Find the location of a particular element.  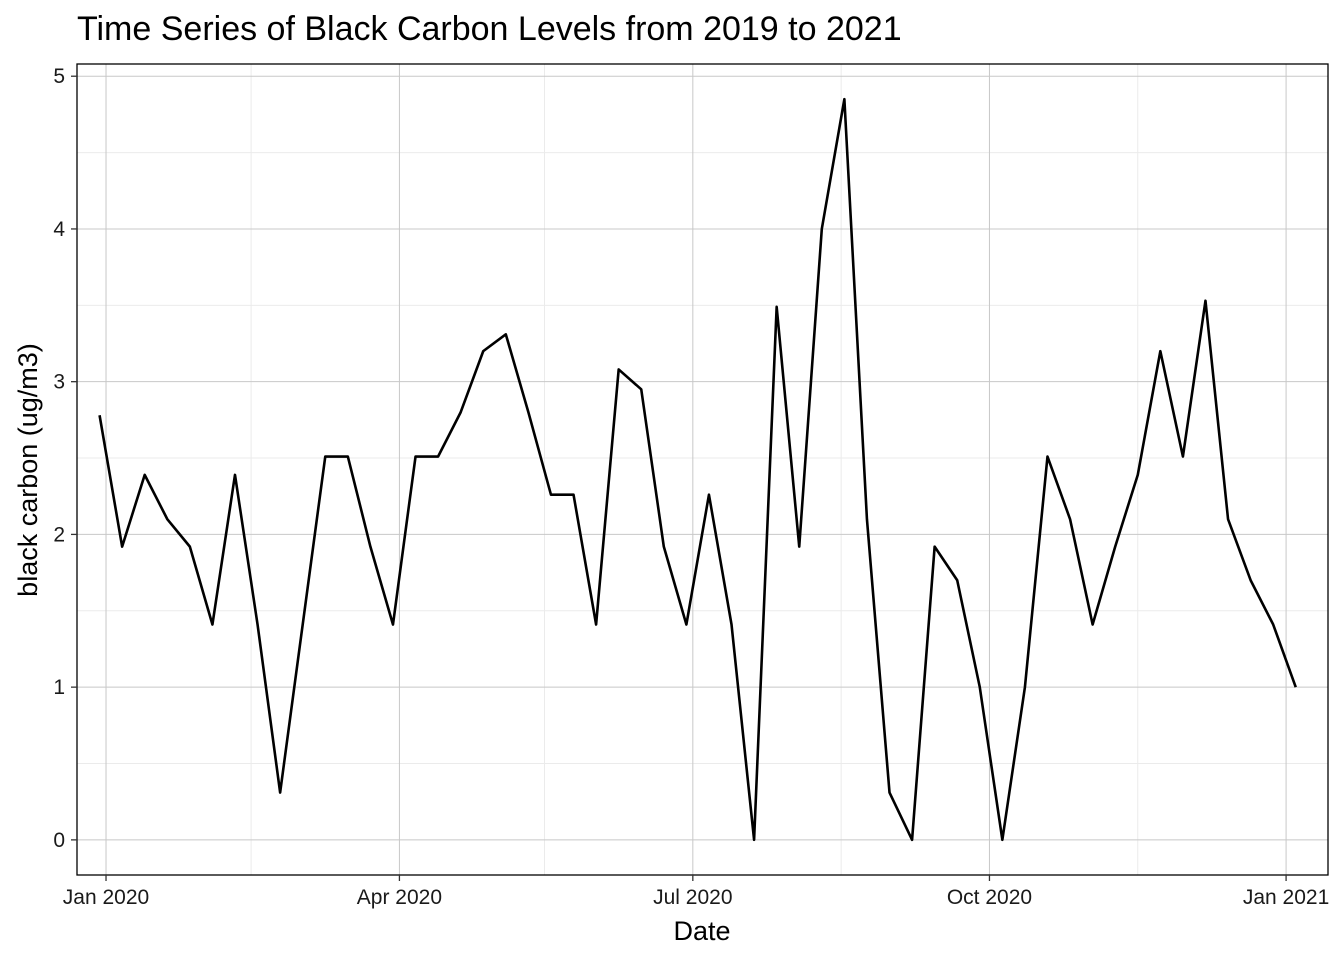

y-axis-title: black carbon (ug/m3) is located at coordinates (28, 470).